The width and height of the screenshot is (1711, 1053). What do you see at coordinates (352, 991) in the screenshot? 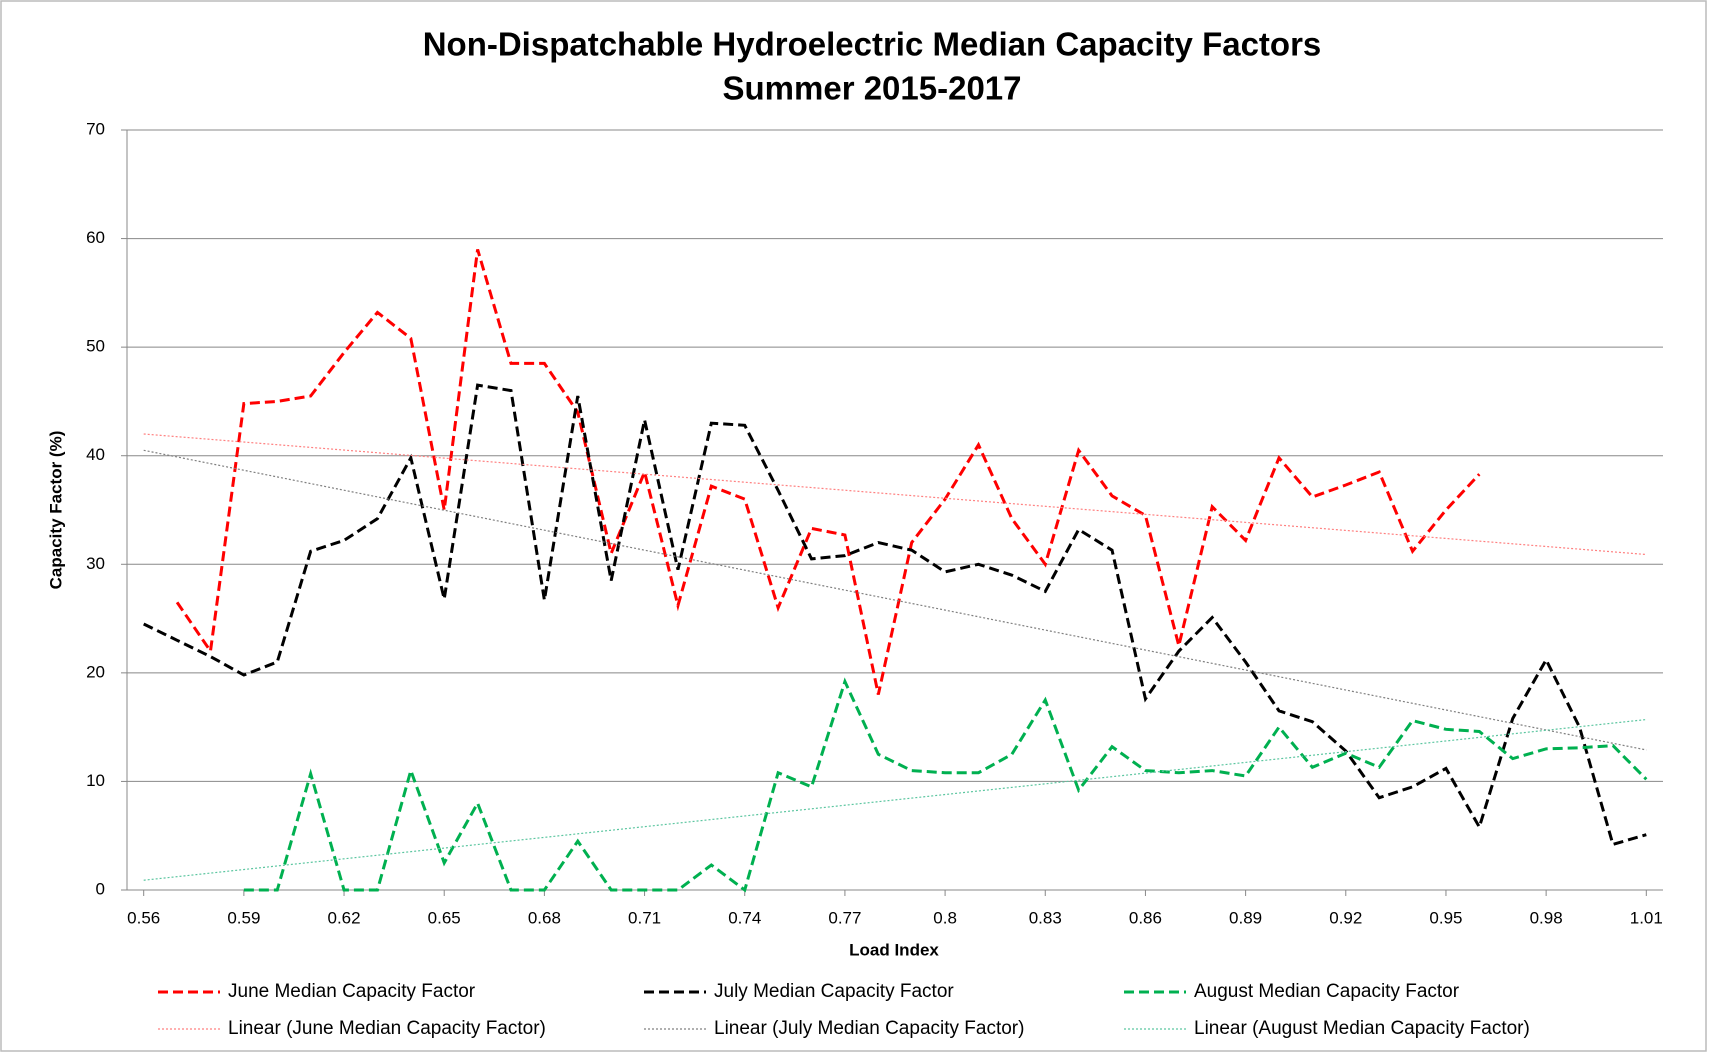
I see `legend-label: June Median Capacity Factor` at bounding box center [352, 991].